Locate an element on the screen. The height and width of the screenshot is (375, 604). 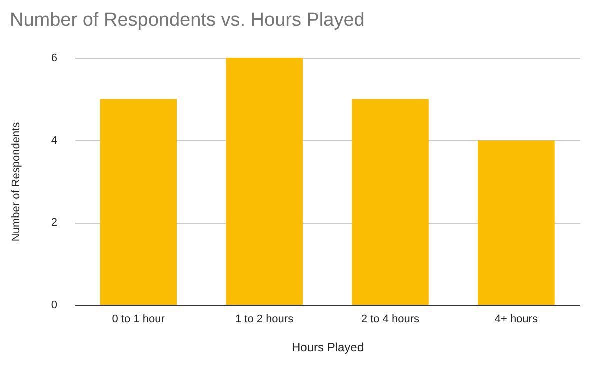
x-tick-label: 0 to 1 hour is located at coordinates (139, 320).